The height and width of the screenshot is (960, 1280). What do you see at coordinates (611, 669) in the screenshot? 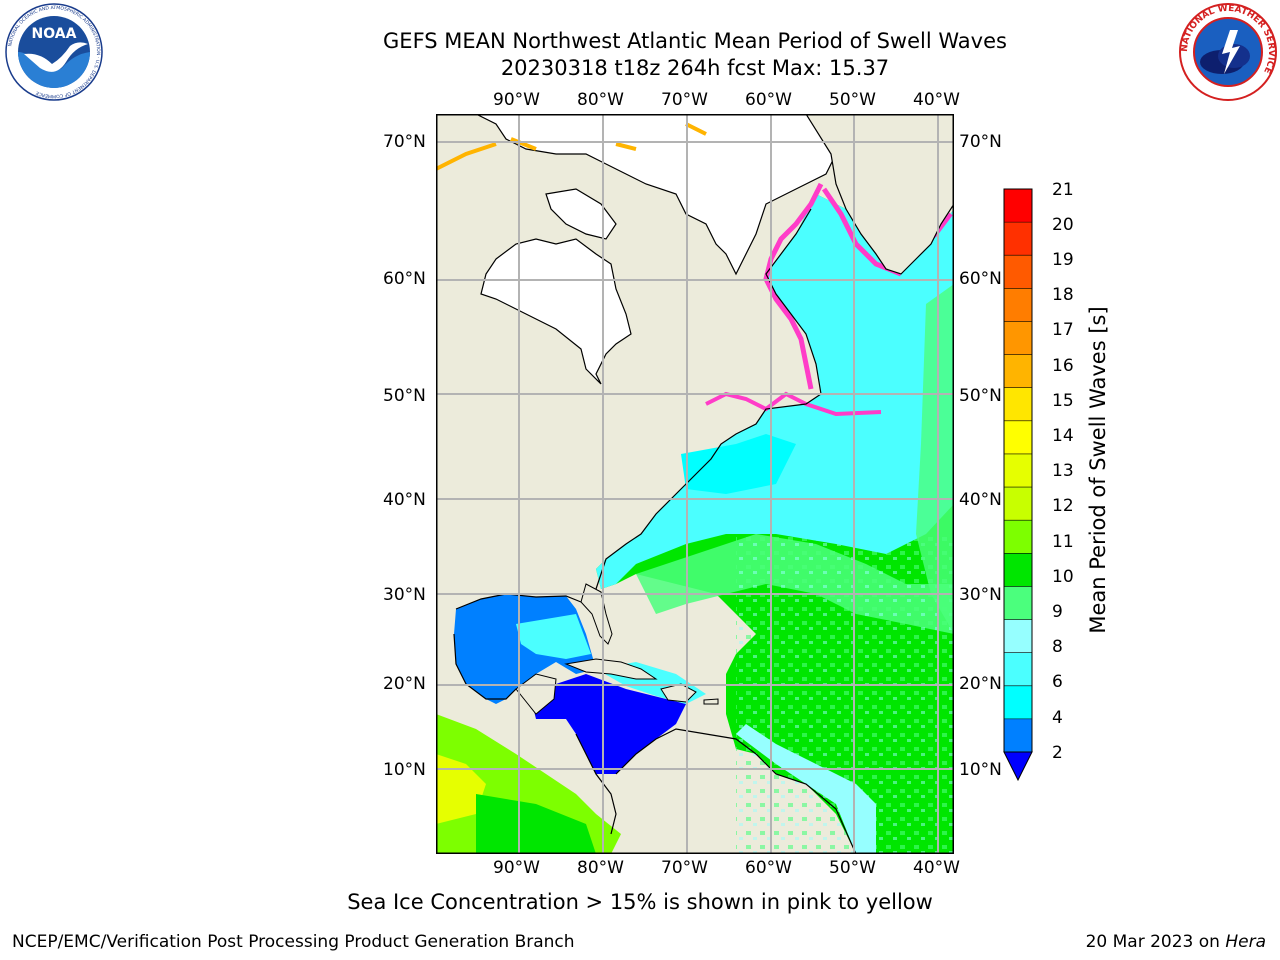
I see `cuba` at bounding box center [611, 669].